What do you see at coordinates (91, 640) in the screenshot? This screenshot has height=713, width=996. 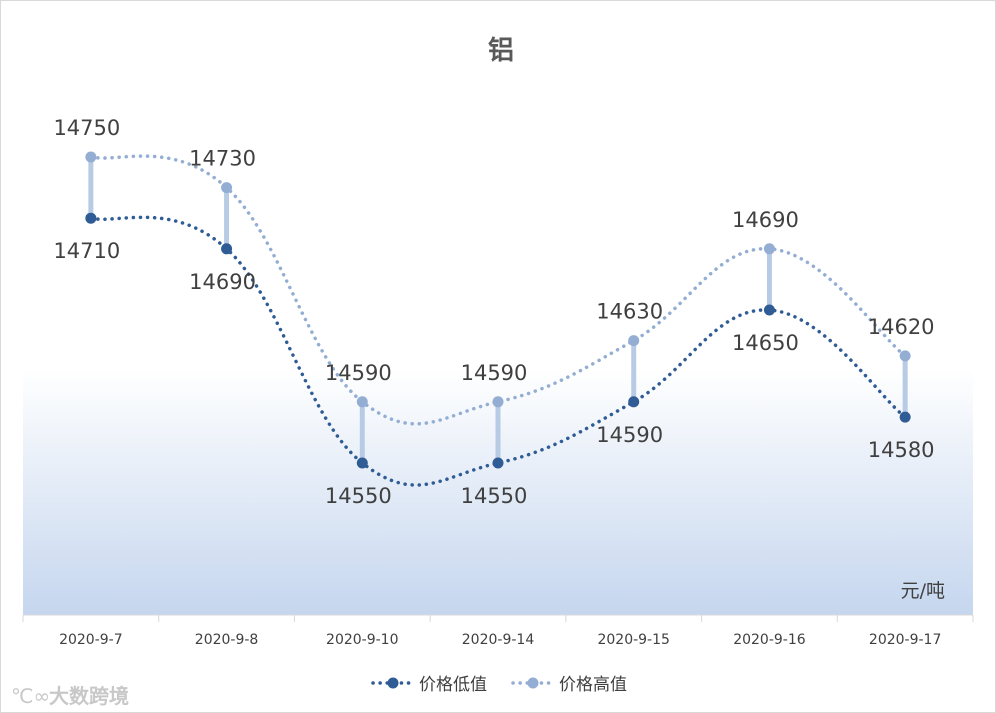 I see `x-tick-label: 2020-9-7` at bounding box center [91, 640].